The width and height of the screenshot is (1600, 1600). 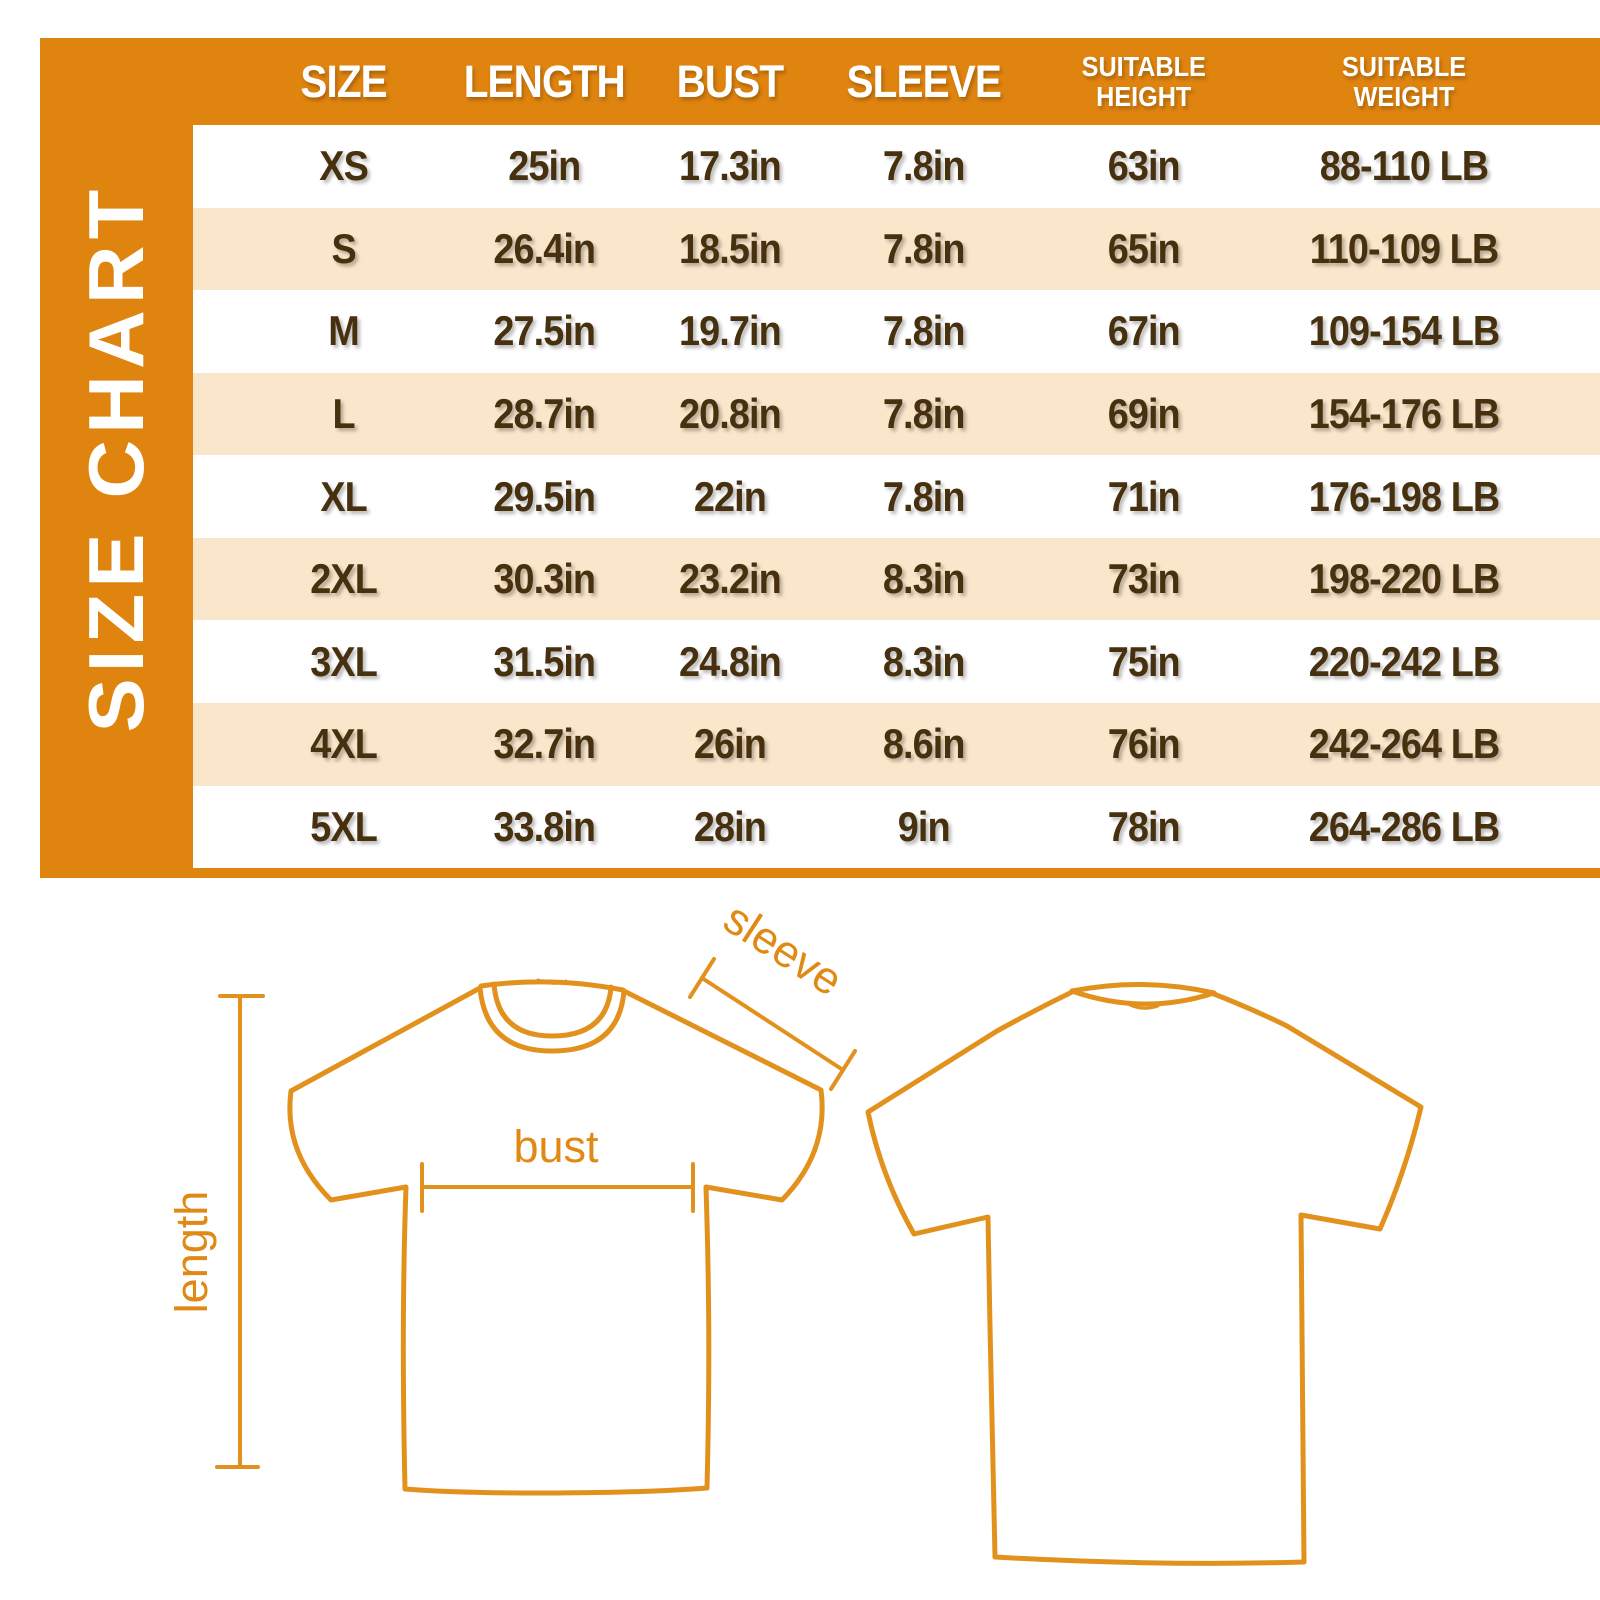 What do you see at coordinates (1144, 1277) in the screenshot?
I see `tshirt-back-body` at bounding box center [1144, 1277].